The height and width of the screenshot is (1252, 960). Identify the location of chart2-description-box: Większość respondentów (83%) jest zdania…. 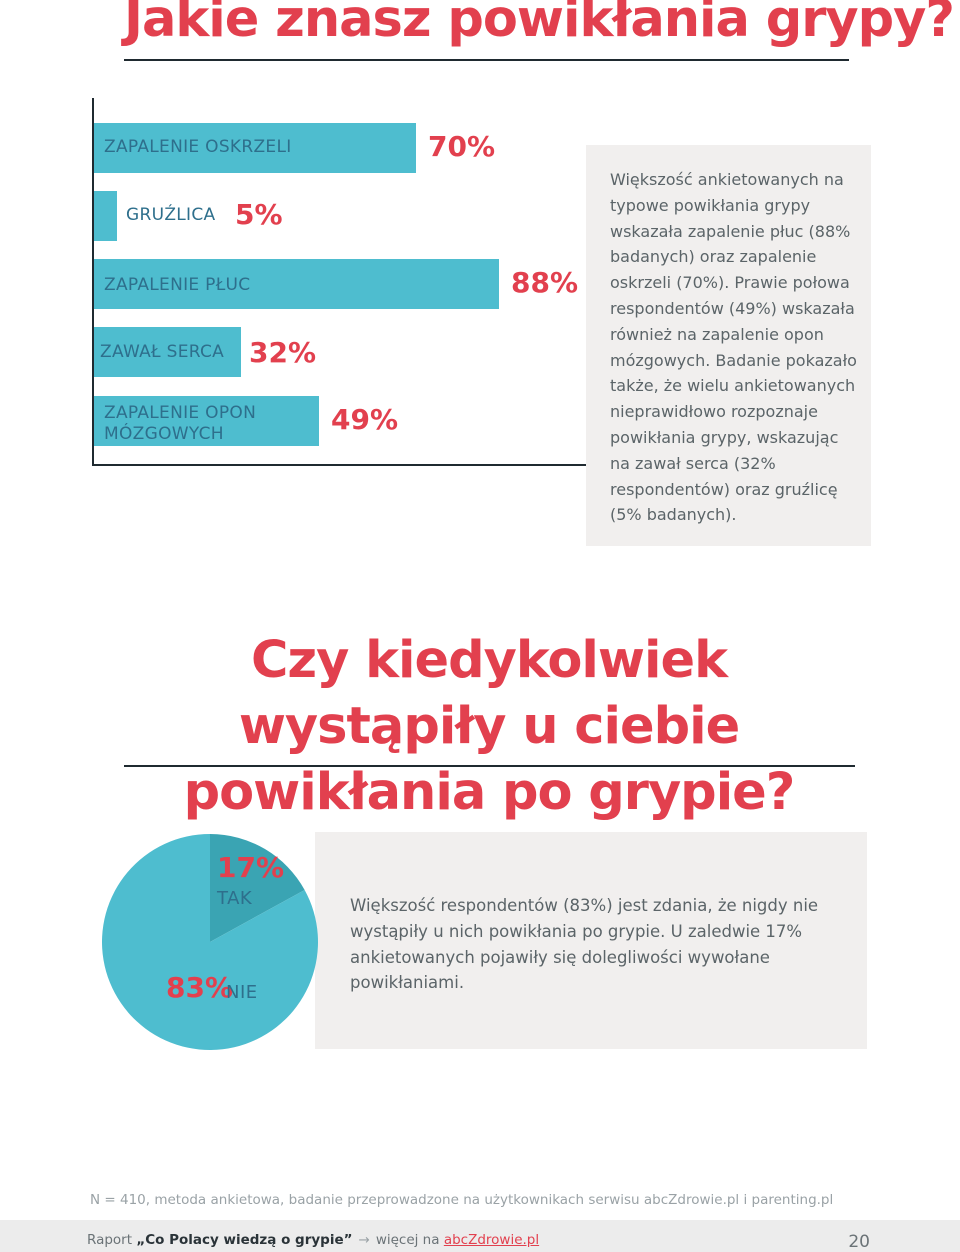
(591, 940).